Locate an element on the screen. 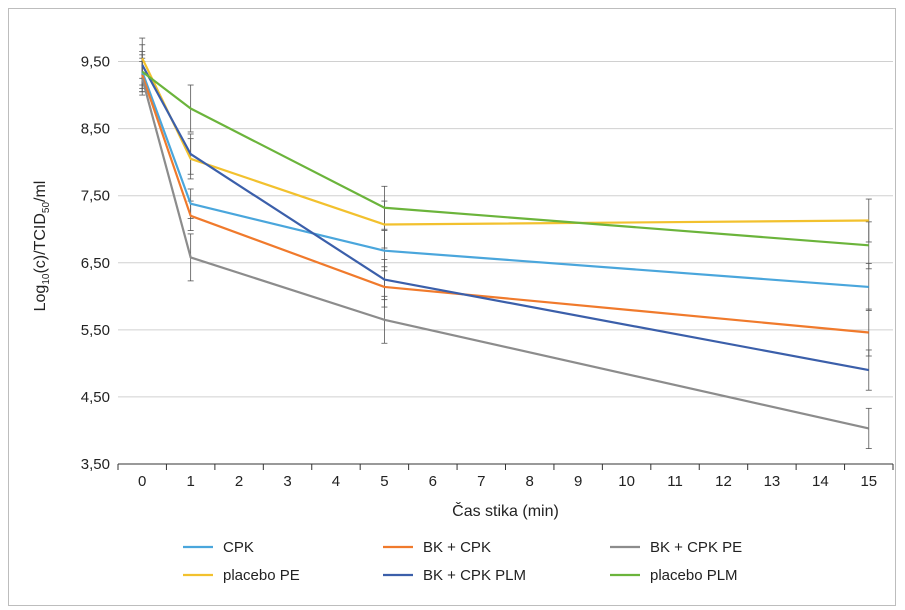 This screenshot has height=610, width=905. x-tick-label: 6 is located at coordinates (433, 481).